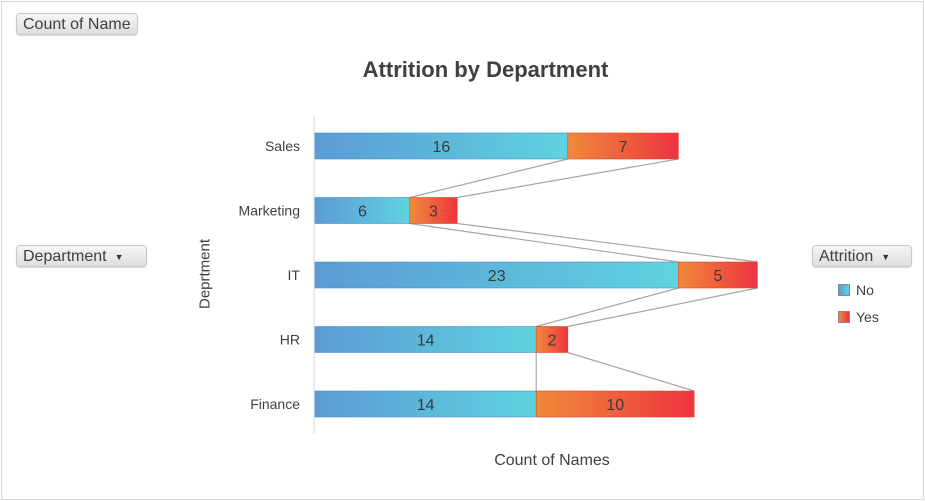  I want to click on legend-label: Yes, so click(867, 317).